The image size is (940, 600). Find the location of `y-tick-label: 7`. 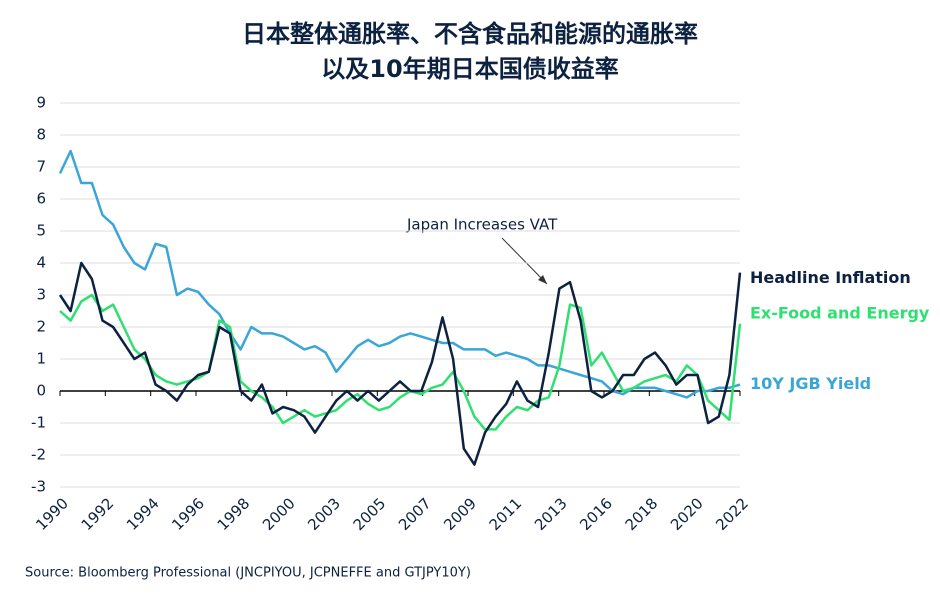

y-tick-label: 7 is located at coordinates (41, 167).